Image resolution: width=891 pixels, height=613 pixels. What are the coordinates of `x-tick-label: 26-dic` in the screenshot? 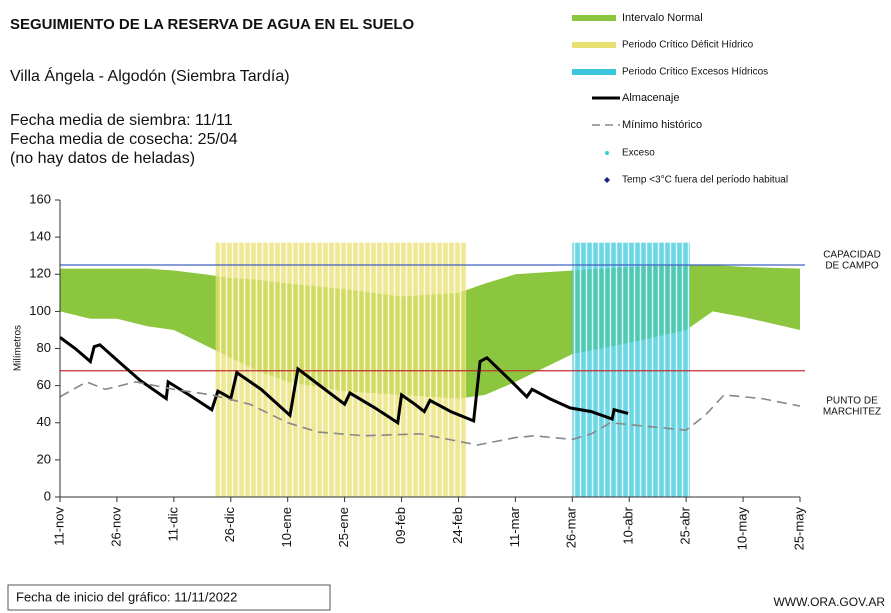 It's located at (229, 525).